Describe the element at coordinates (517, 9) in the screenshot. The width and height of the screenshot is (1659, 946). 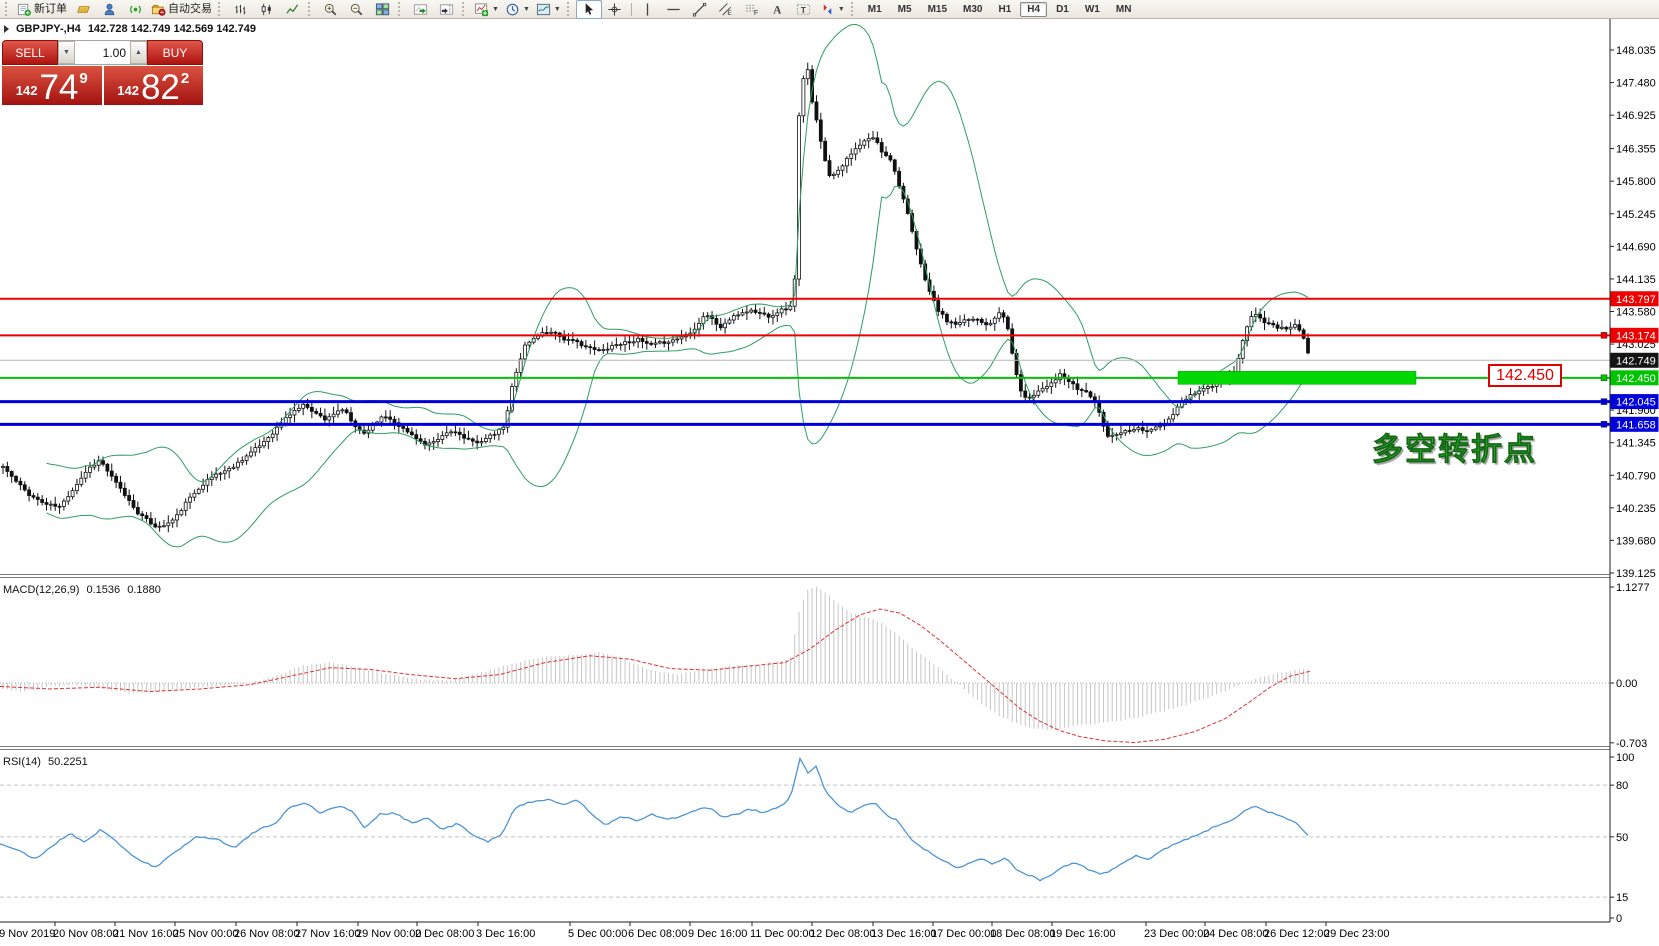
I see `periods-button: ▼` at that location.